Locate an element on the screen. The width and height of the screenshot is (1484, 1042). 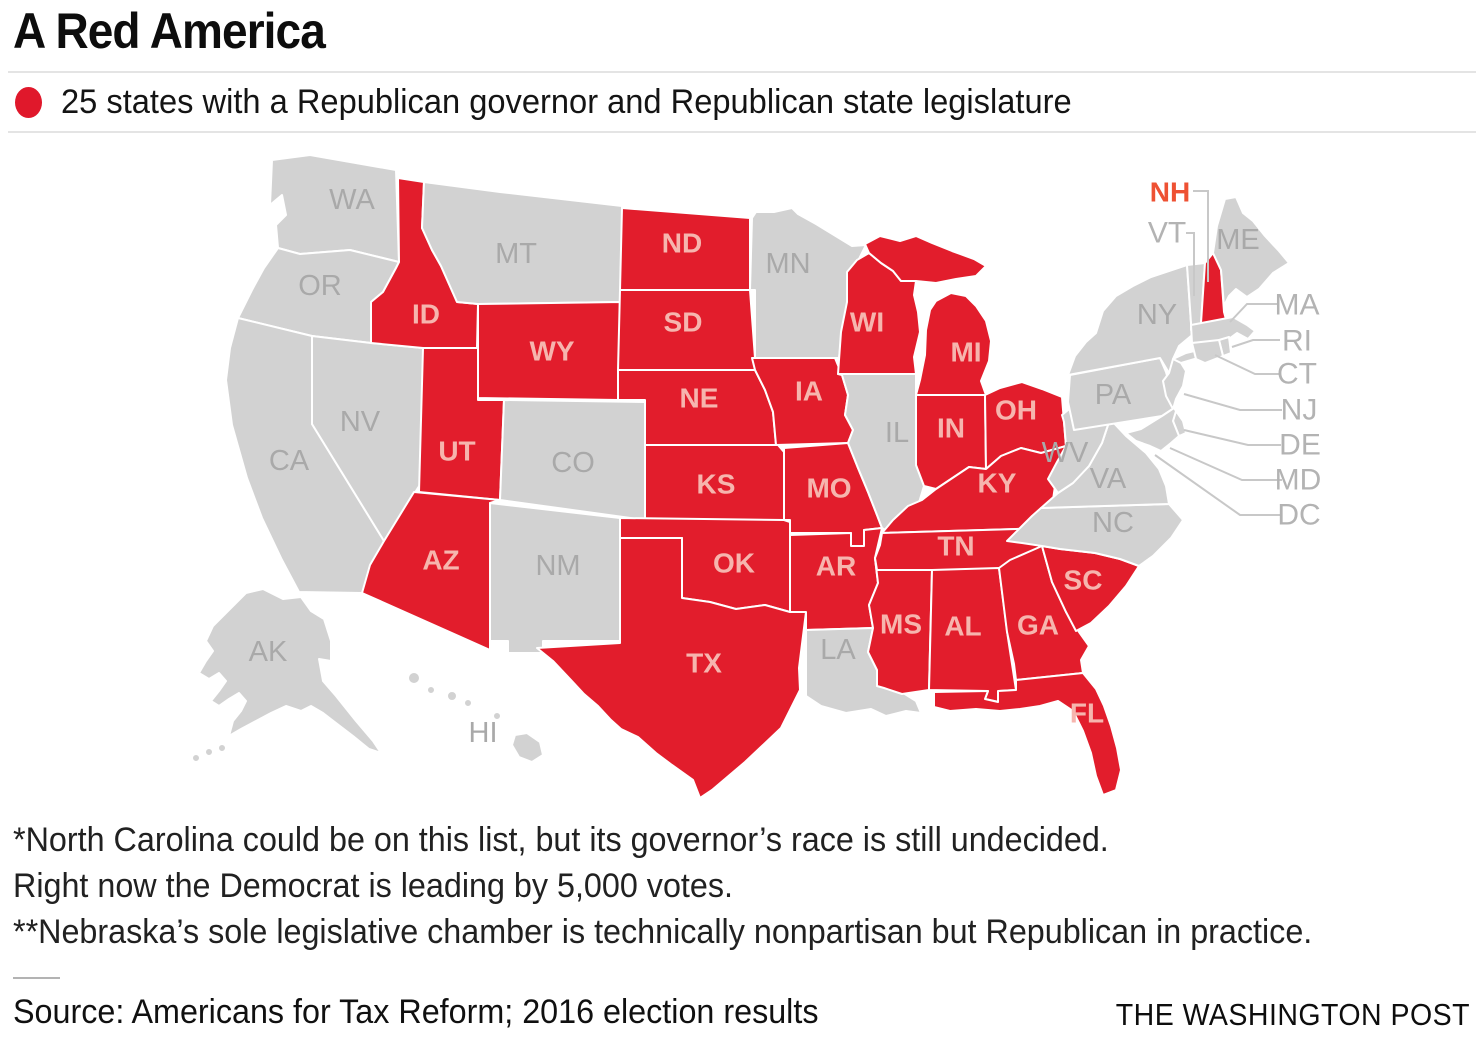
state-label-de: DE is located at coordinates (1300, 445).